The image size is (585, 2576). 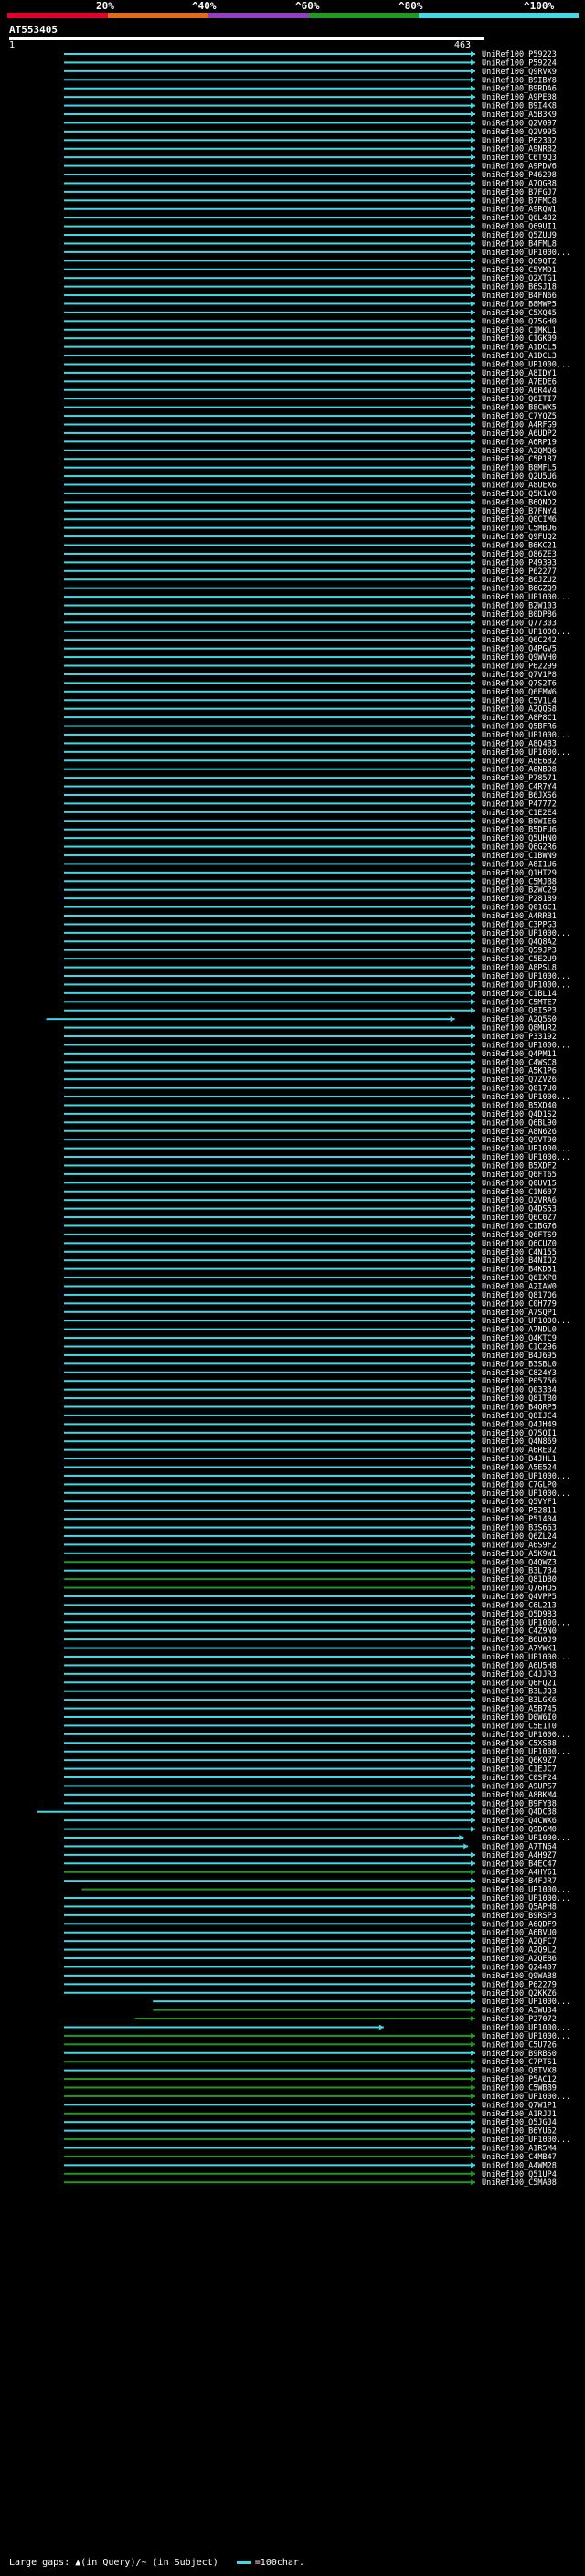 I want to click on hit-label-138: UniRef100_Q6CUZ0, so click(x=519, y=1243).